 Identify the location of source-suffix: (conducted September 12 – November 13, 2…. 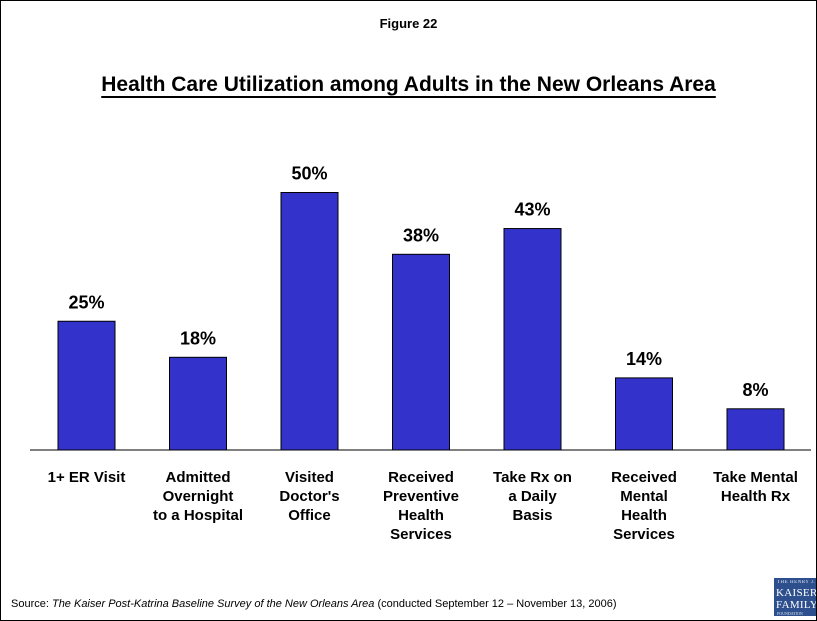
(495, 604).